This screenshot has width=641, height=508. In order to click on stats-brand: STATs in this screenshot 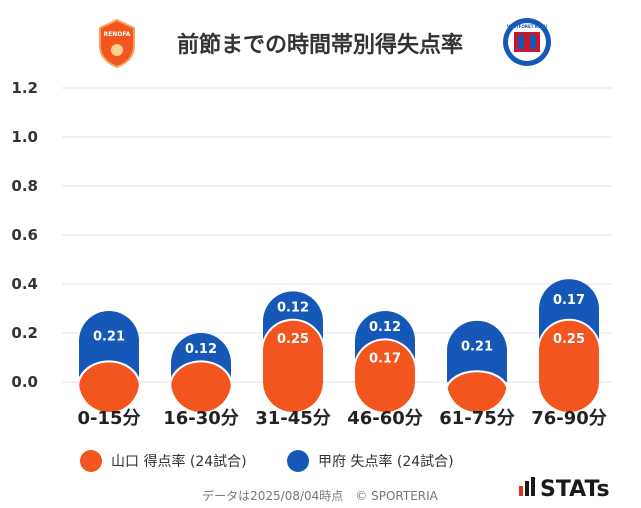, I will do `click(564, 489)`.